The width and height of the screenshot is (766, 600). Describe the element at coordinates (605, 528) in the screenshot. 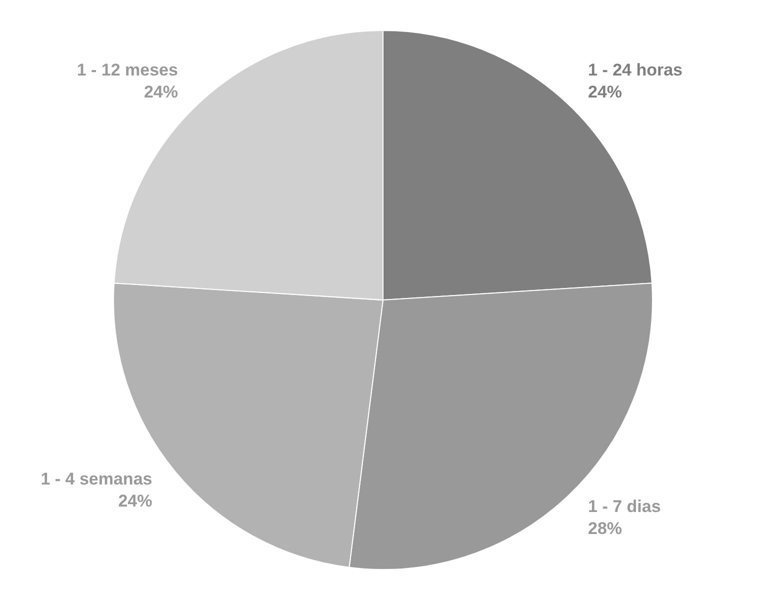

I see `data-label: 28%` at that location.